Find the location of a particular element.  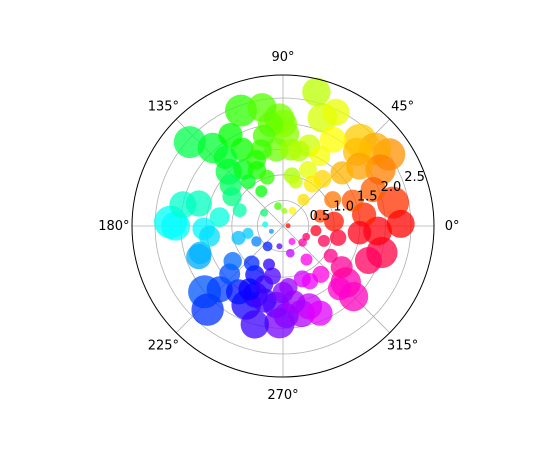

theta-tick-label: 180° is located at coordinates (113, 226).